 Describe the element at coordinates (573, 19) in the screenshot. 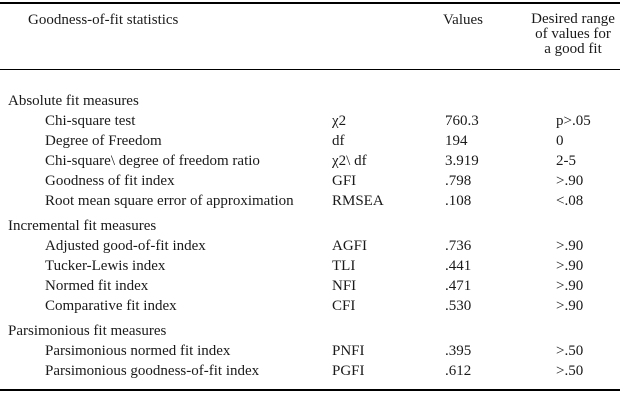

I see `header-desired-range-line1: Desired range` at that location.